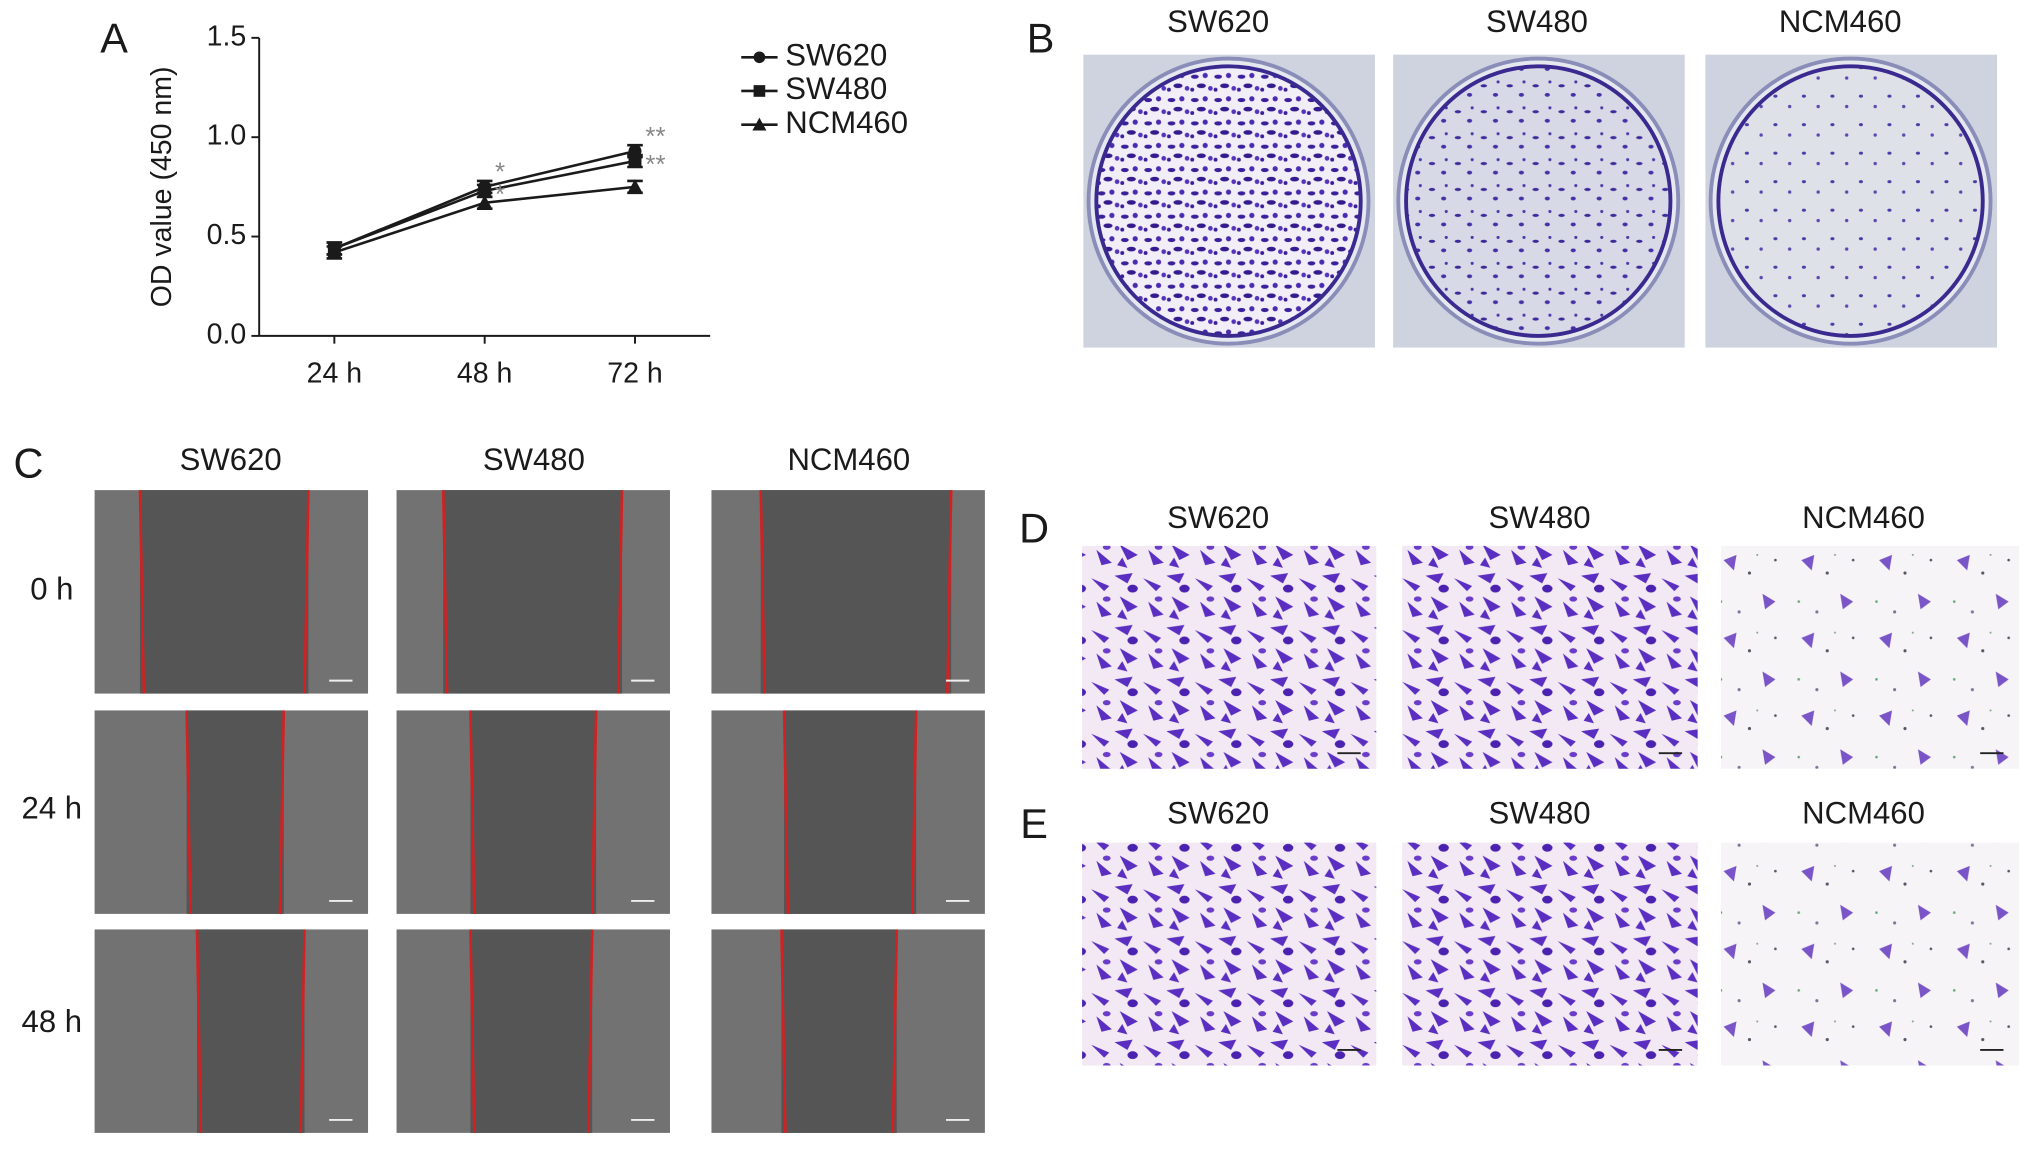  Describe the element at coordinates (227, 235) in the screenshot. I see `y-tick-label: 0.5` at that location.